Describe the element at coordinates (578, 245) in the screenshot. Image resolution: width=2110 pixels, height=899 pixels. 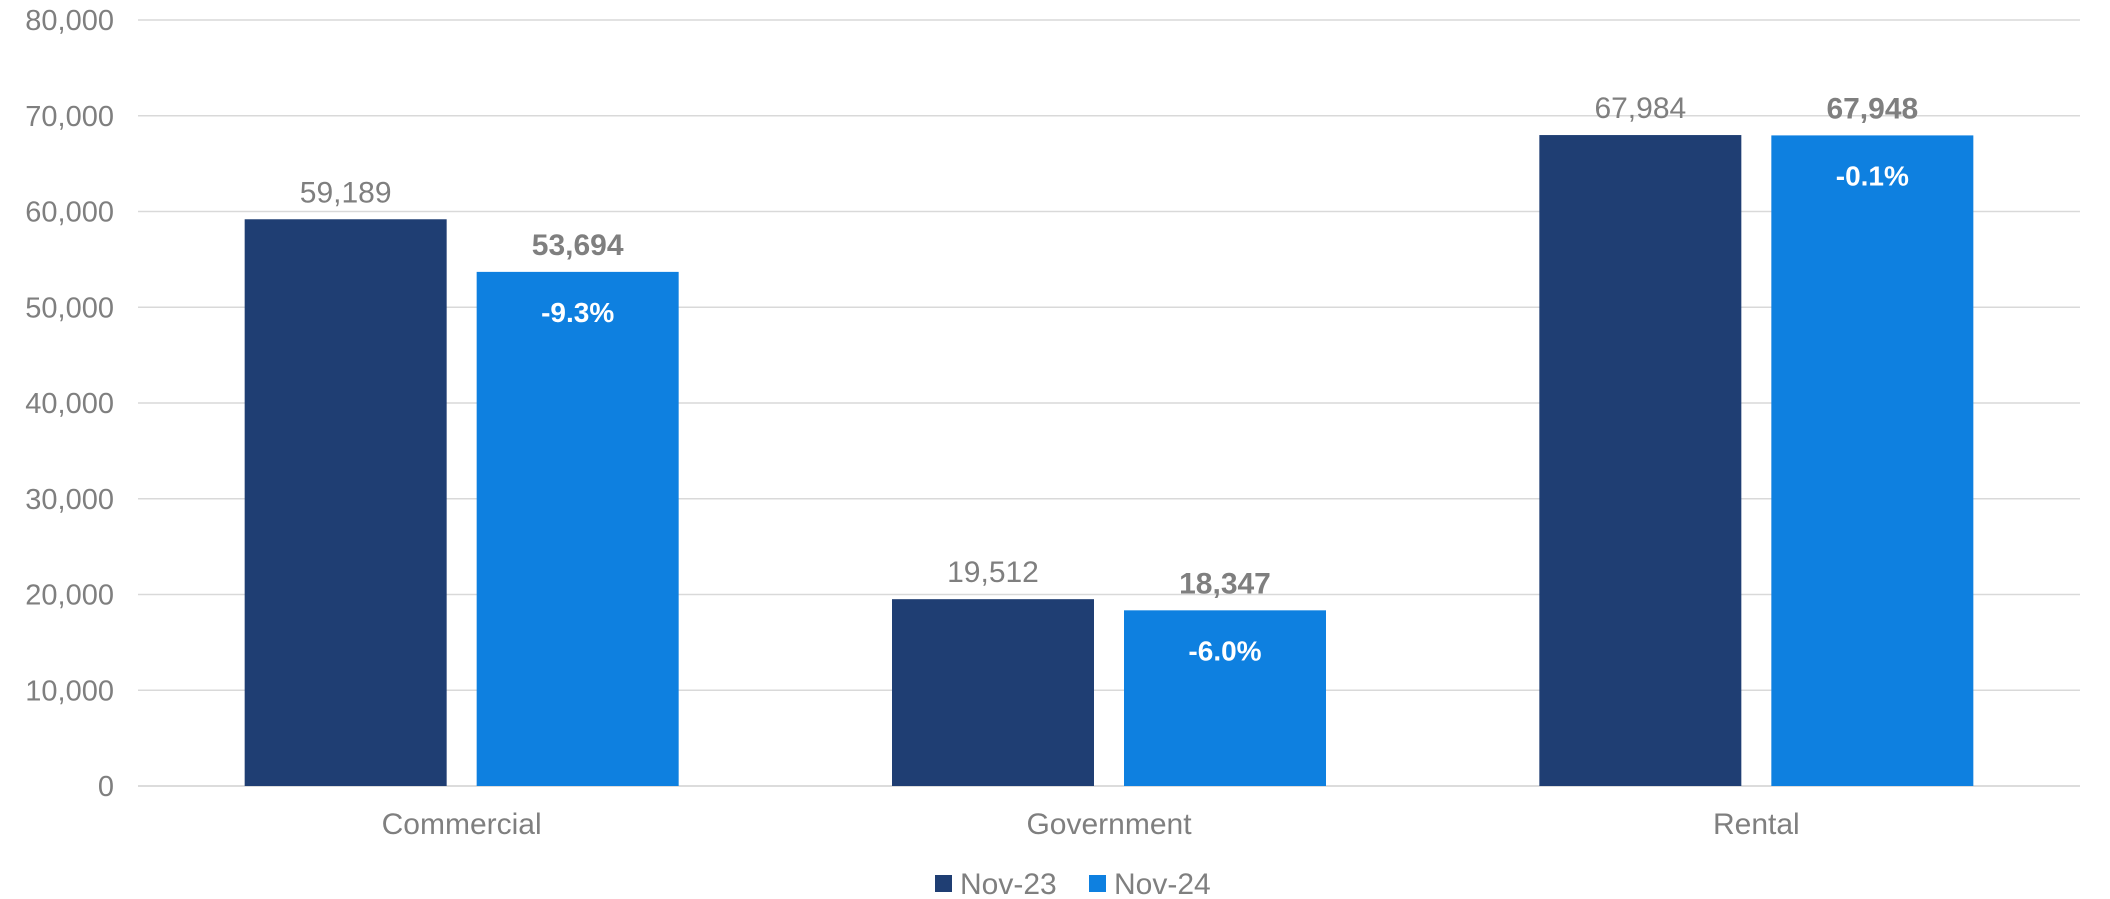
I see `data-label: 53,694` at that location.